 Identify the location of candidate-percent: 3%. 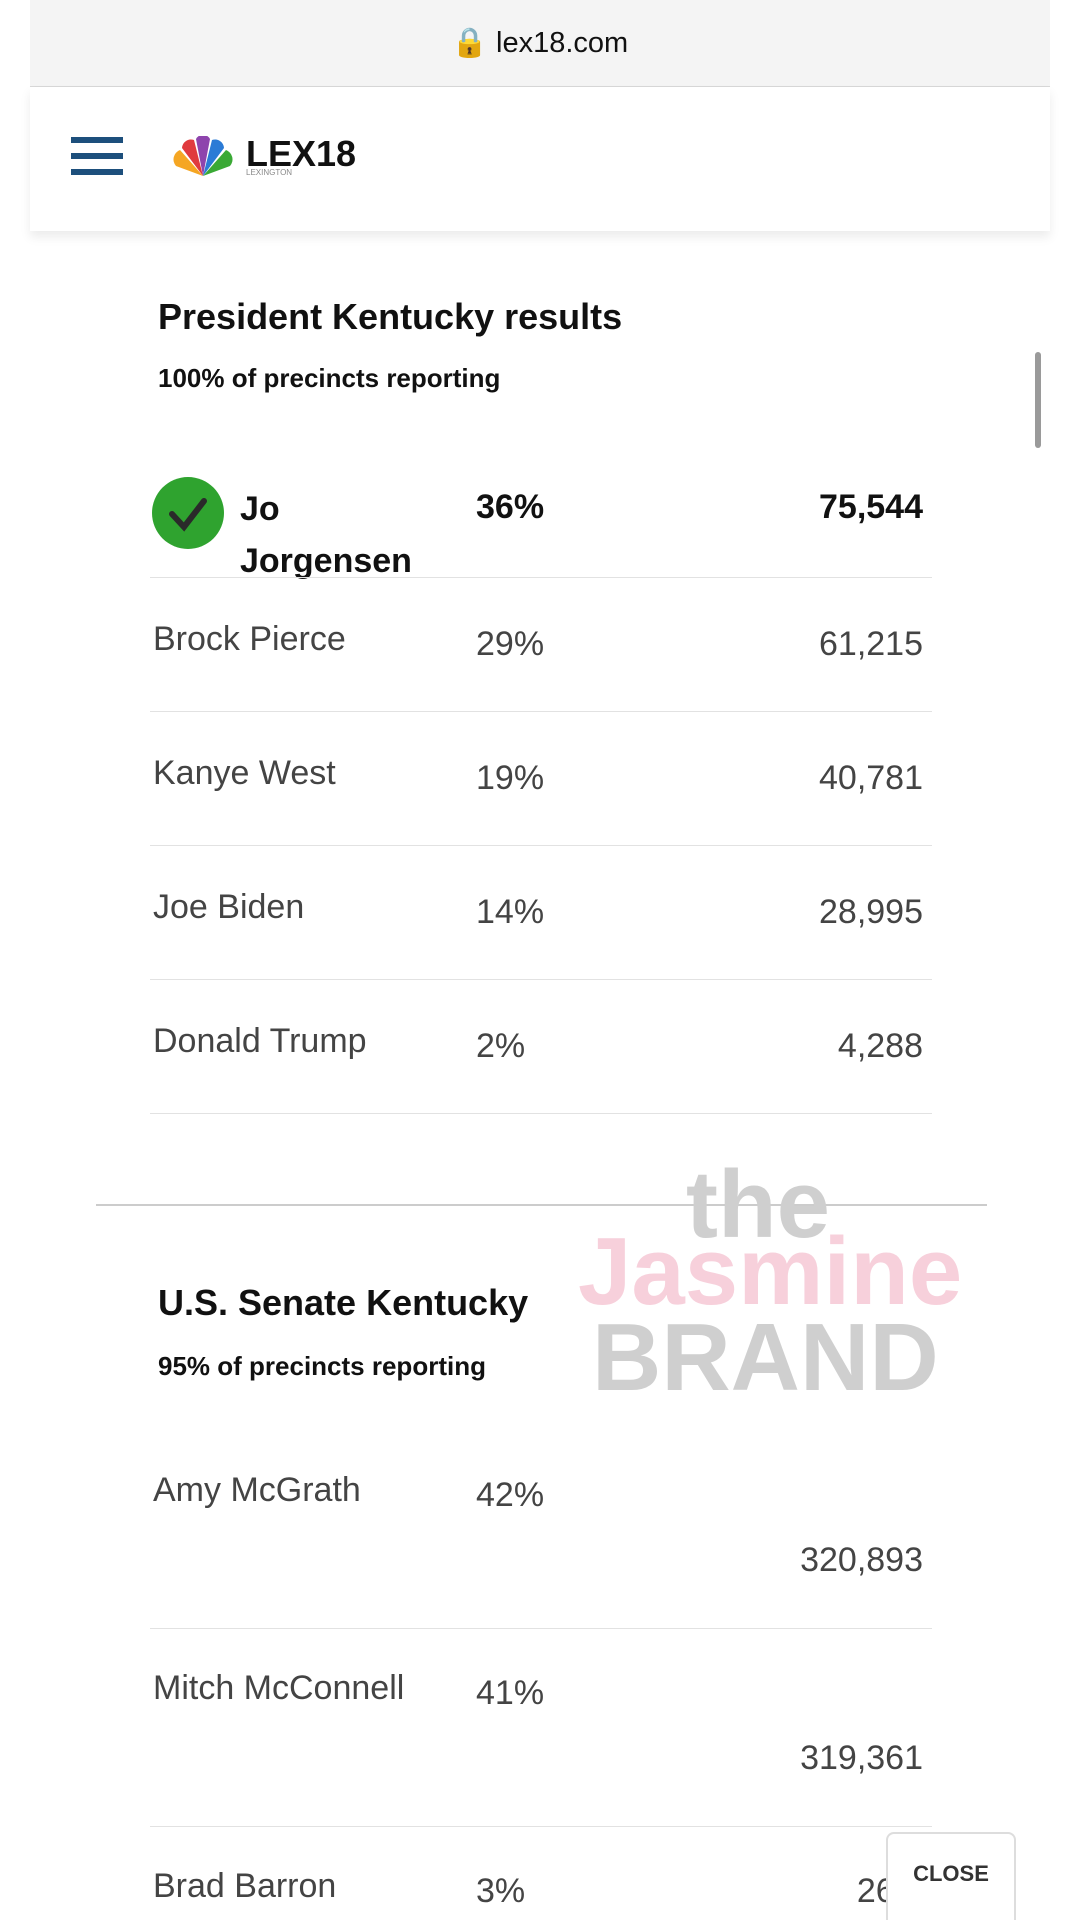
(501, 1891).